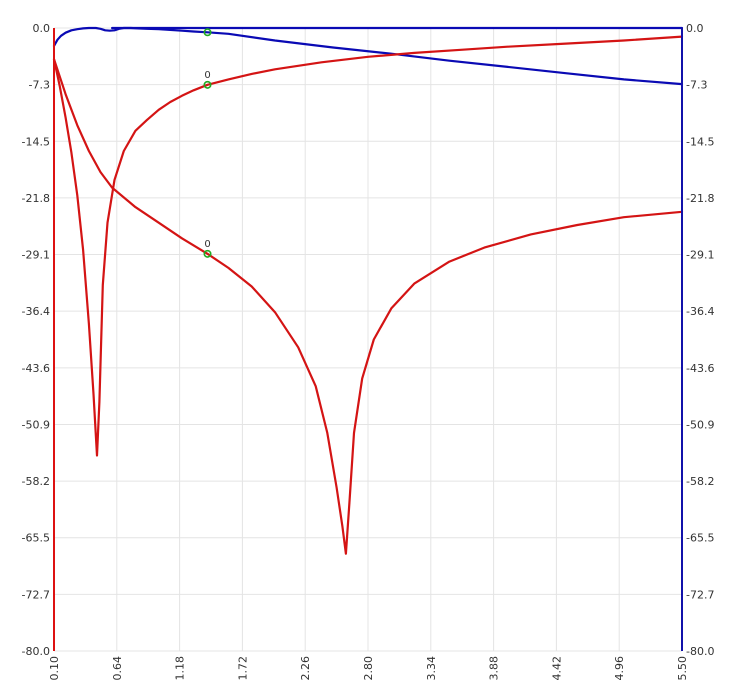 Image resolution: width=736 pixels, height=699 pixels. What do you see at coordinates (700, 255) in the screenshot?
I see `right-y-tick-label: -29.1` at bounding box center [700, 255].